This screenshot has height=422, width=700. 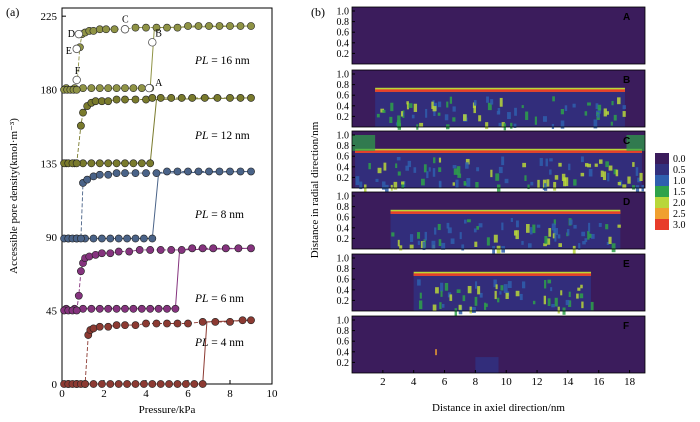 What do you see at coordinates (679, 170) in the screenshot?
I see `colorbar-label: 0.5` at bounding box center [679, 170].